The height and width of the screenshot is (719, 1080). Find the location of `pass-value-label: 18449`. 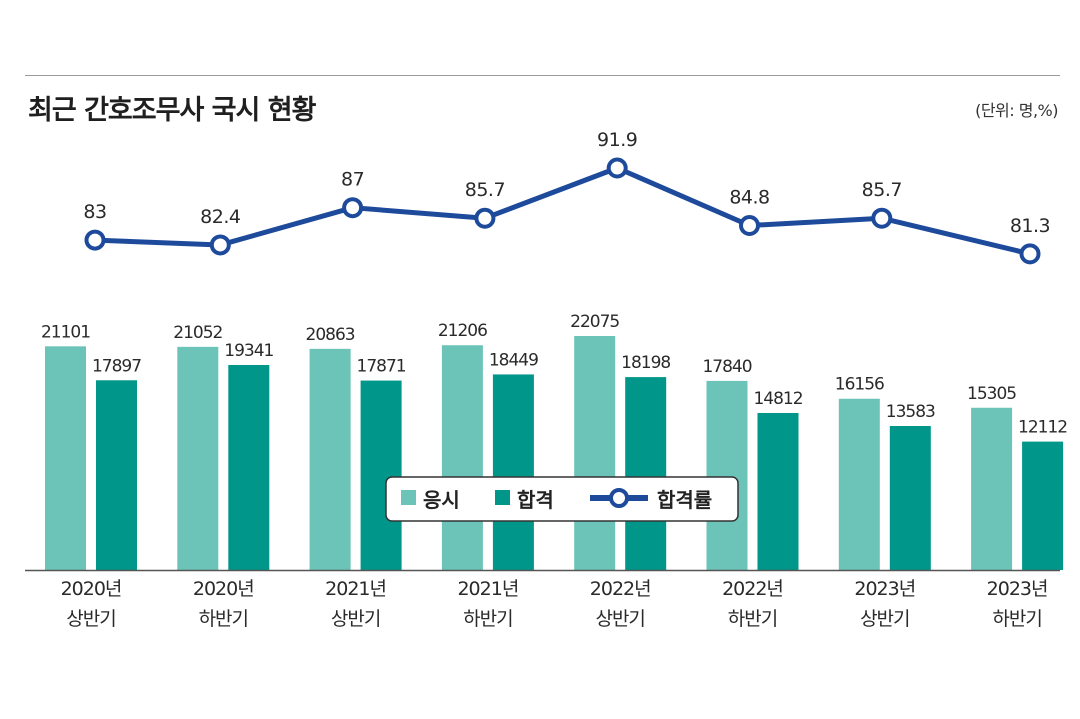

pass-value-label: 18449 is located at coordinates (513, 360).